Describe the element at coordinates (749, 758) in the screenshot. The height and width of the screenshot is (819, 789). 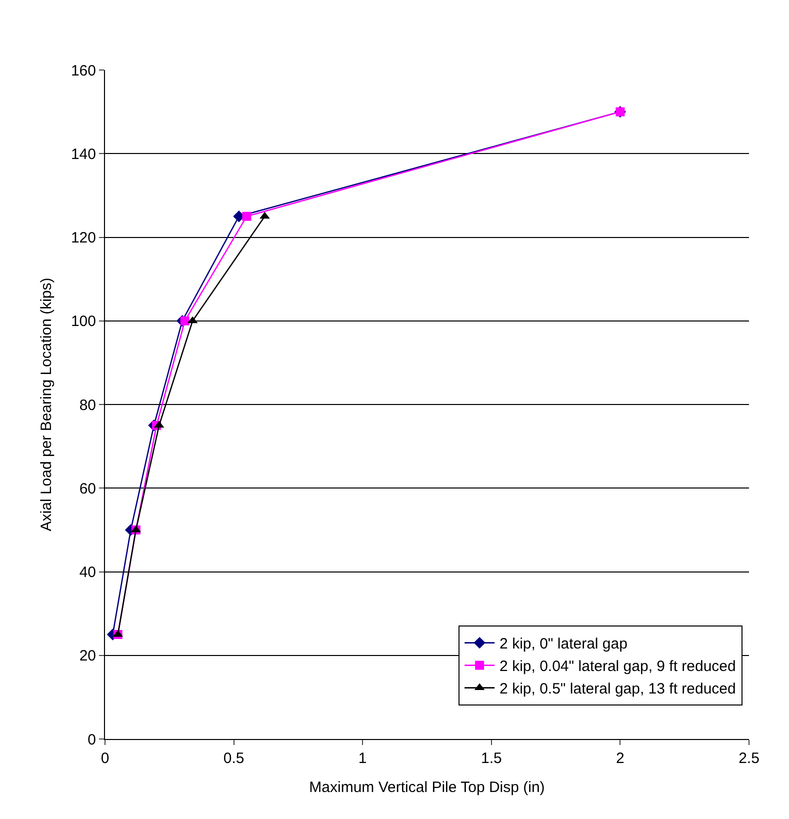
I see `x-tick-label: 2.5` at that location.